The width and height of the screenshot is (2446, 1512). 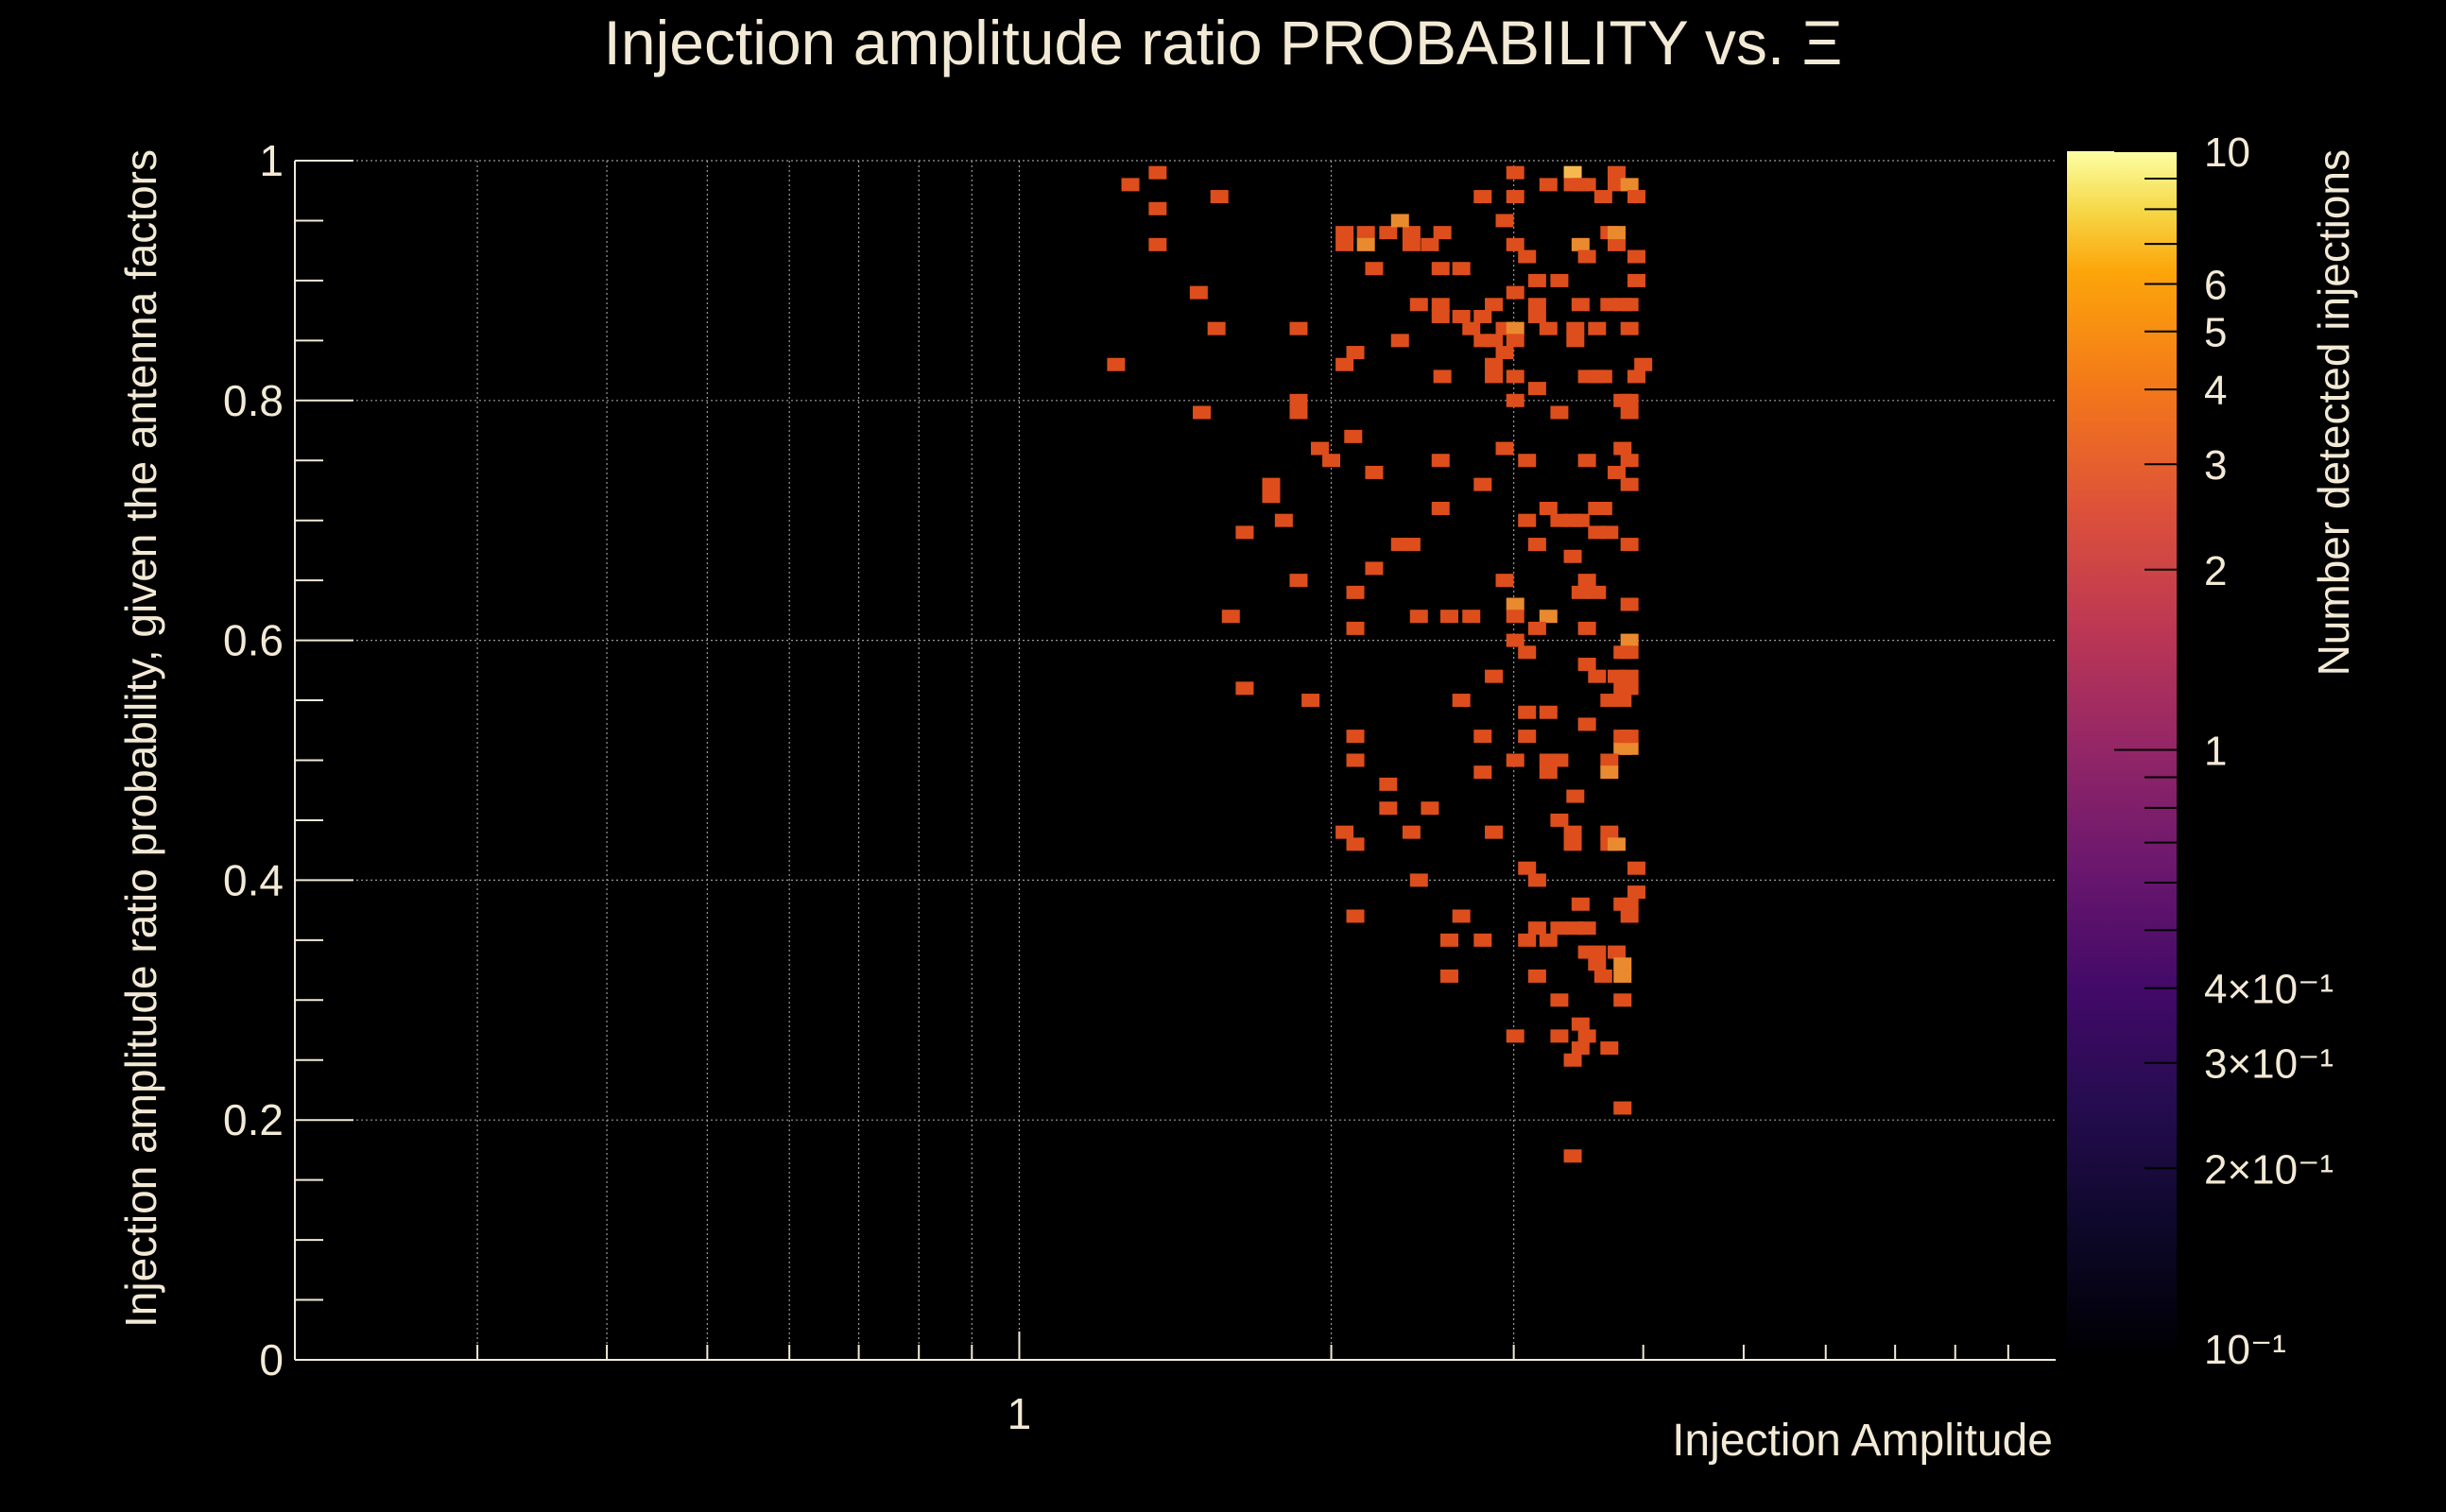 What do you see at coordinates (1152, 1385) in the screenshot?
I see `x-axis-ticks: 1` at bounding box center [1152, 1385].